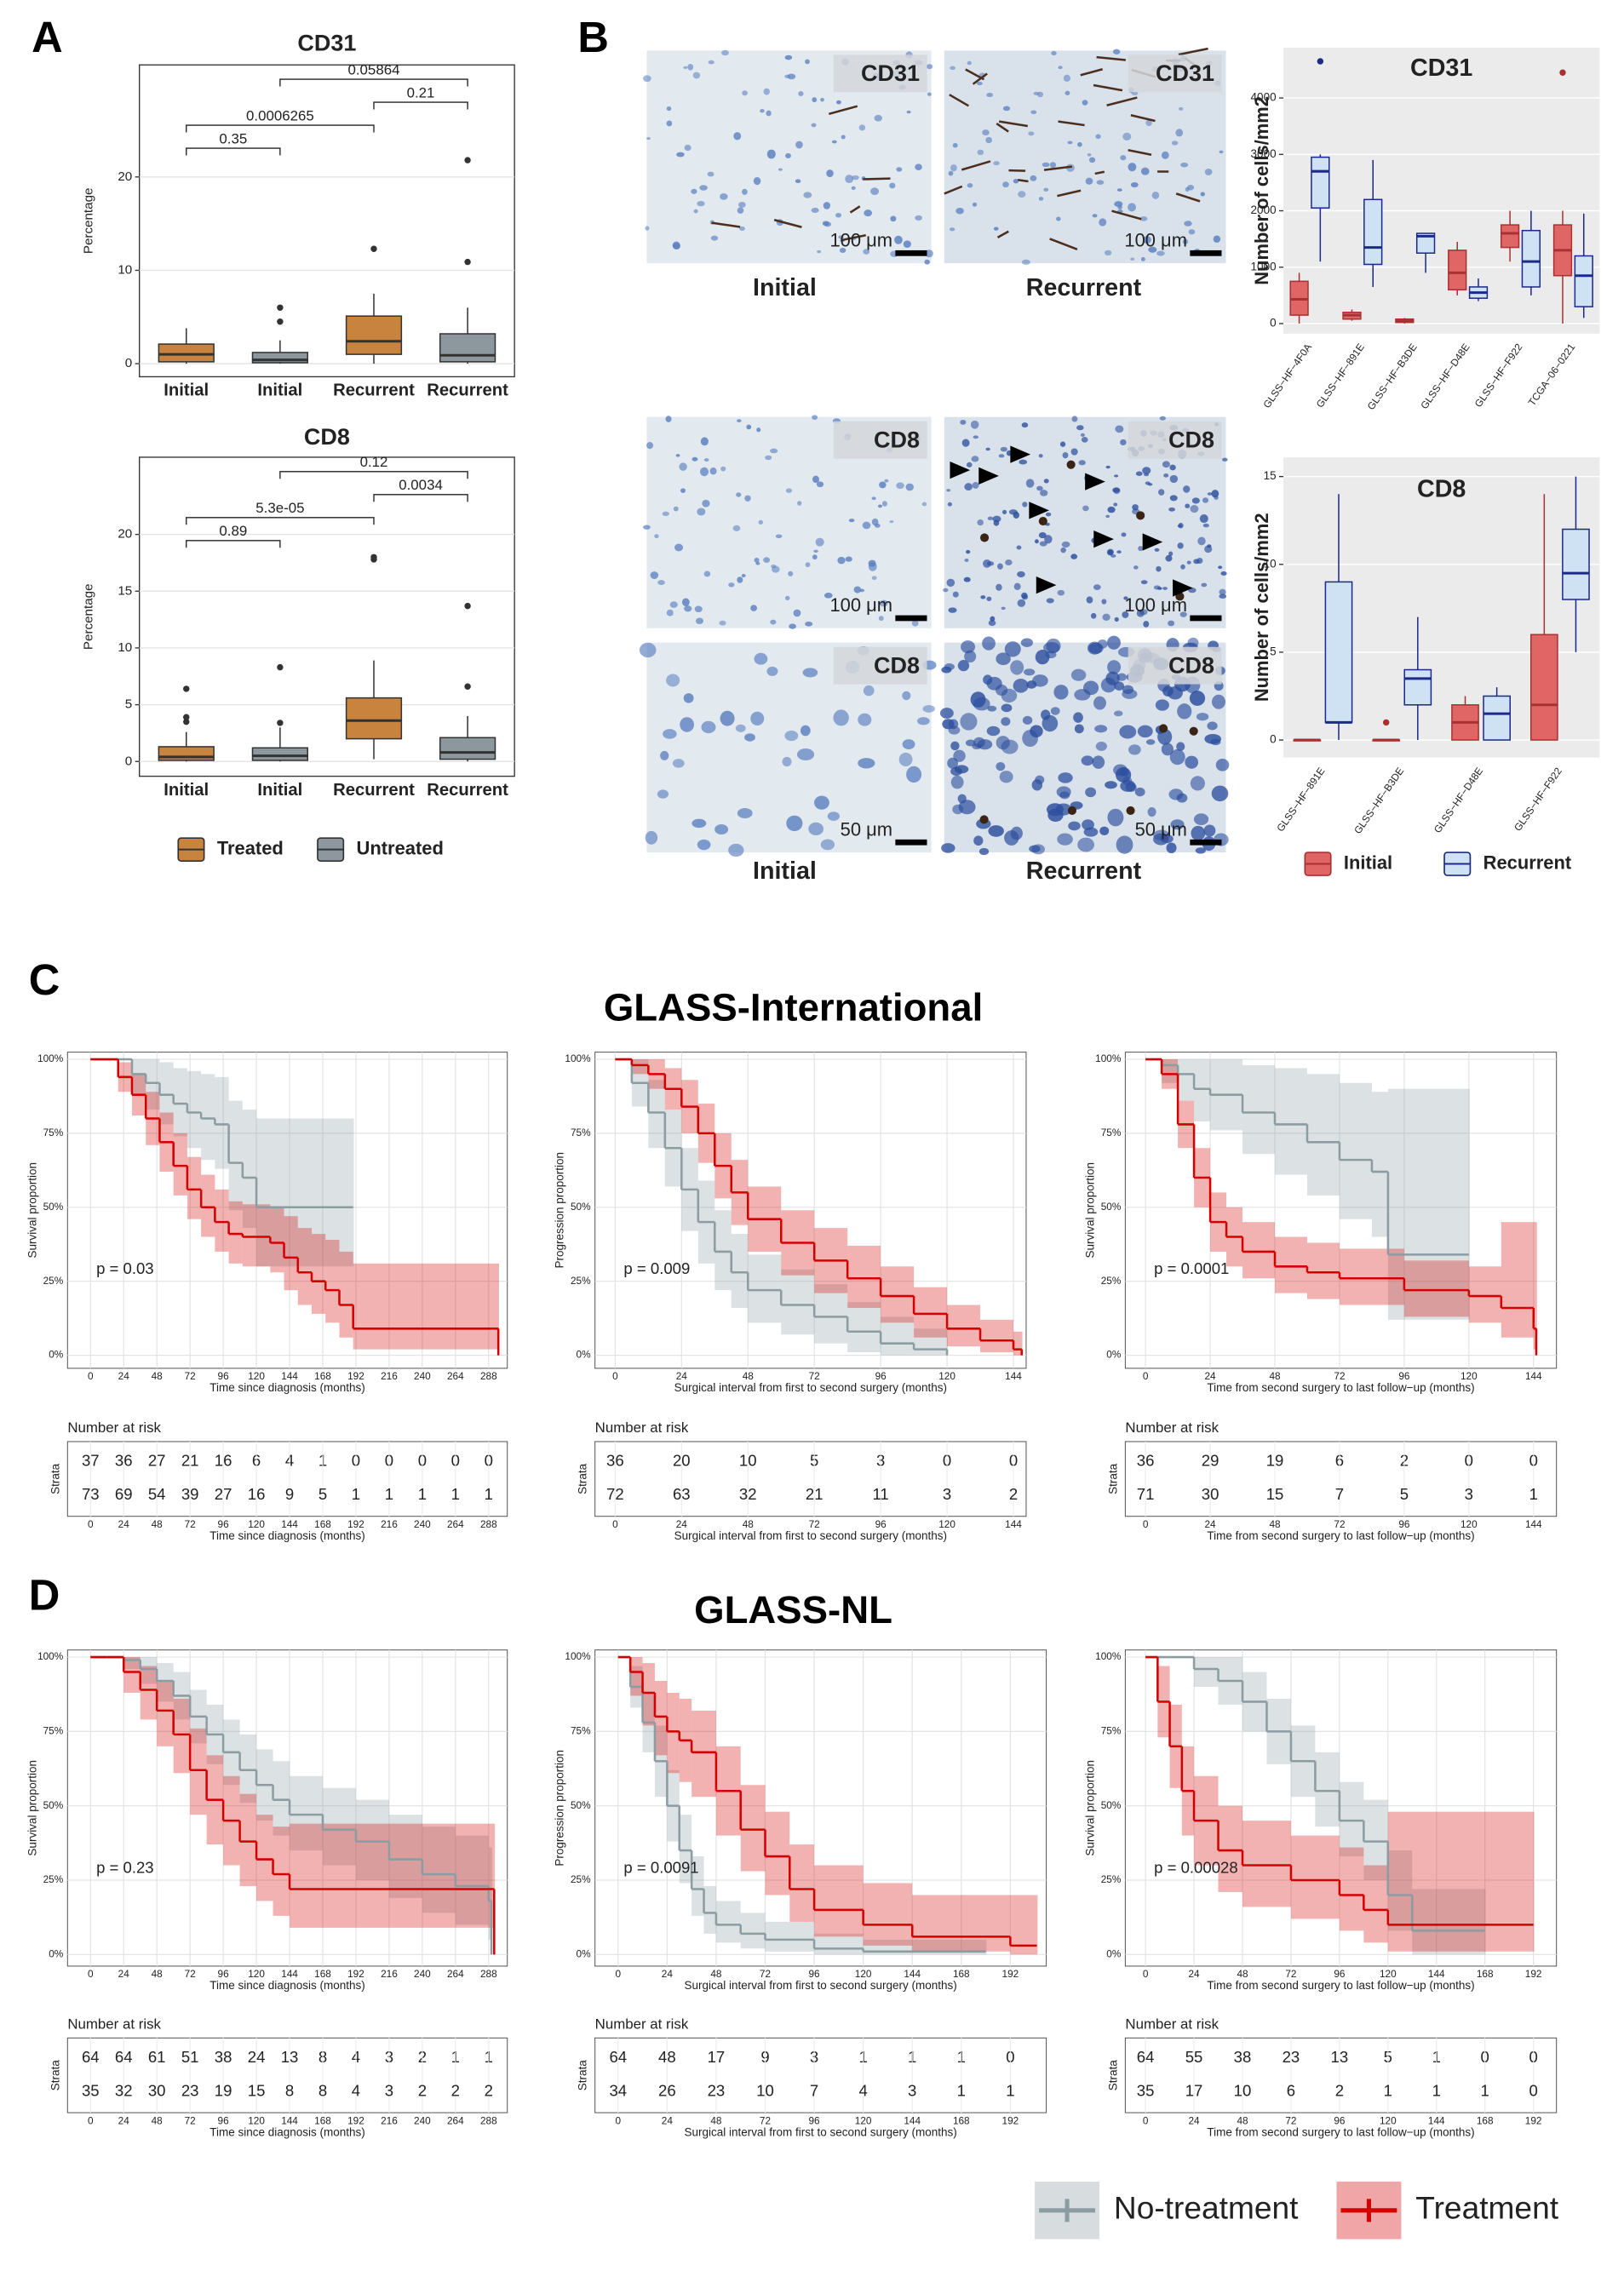  I want to click on risk-count: 10, so click(765, 2090).